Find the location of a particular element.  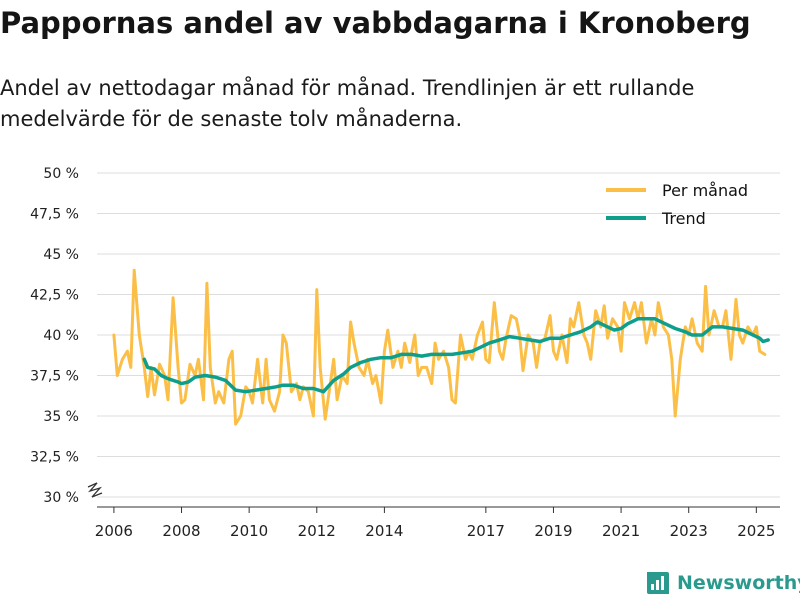

legend-label-trend: Trend is located at coordinates (683, 218).